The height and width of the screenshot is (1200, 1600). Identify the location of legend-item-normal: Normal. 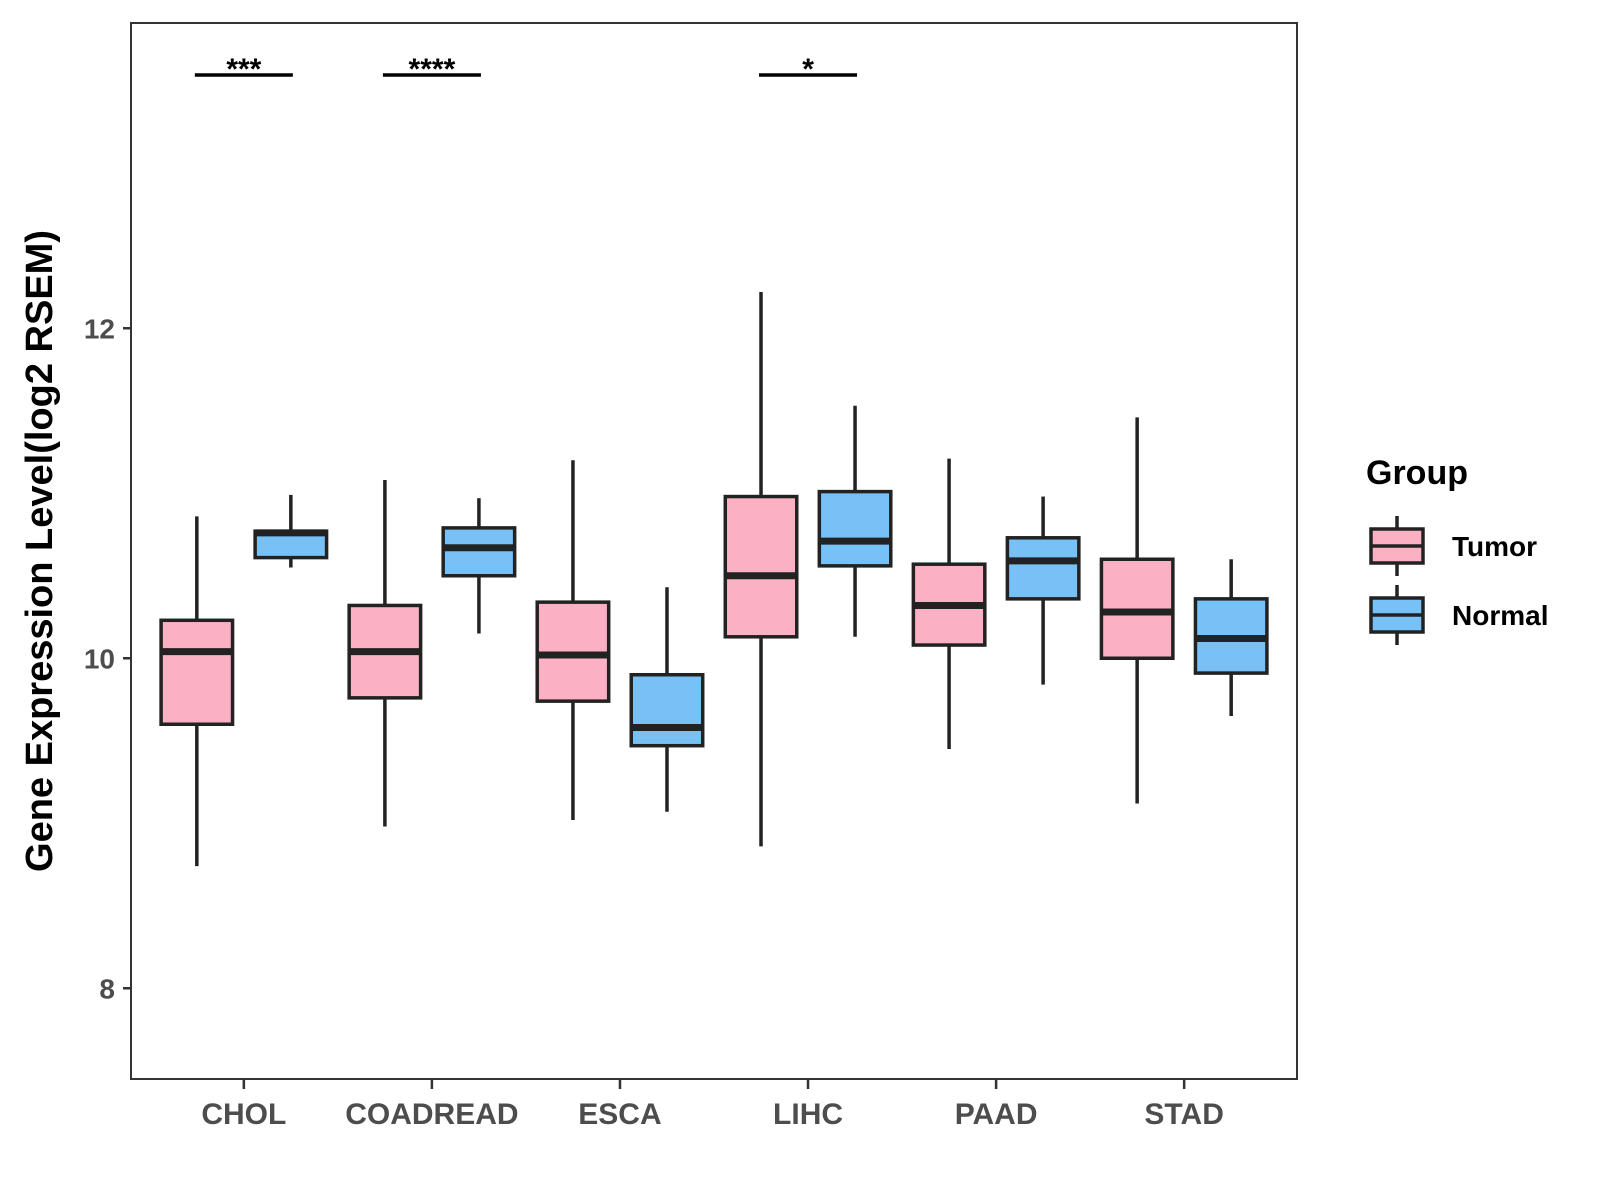
(1458, 615).